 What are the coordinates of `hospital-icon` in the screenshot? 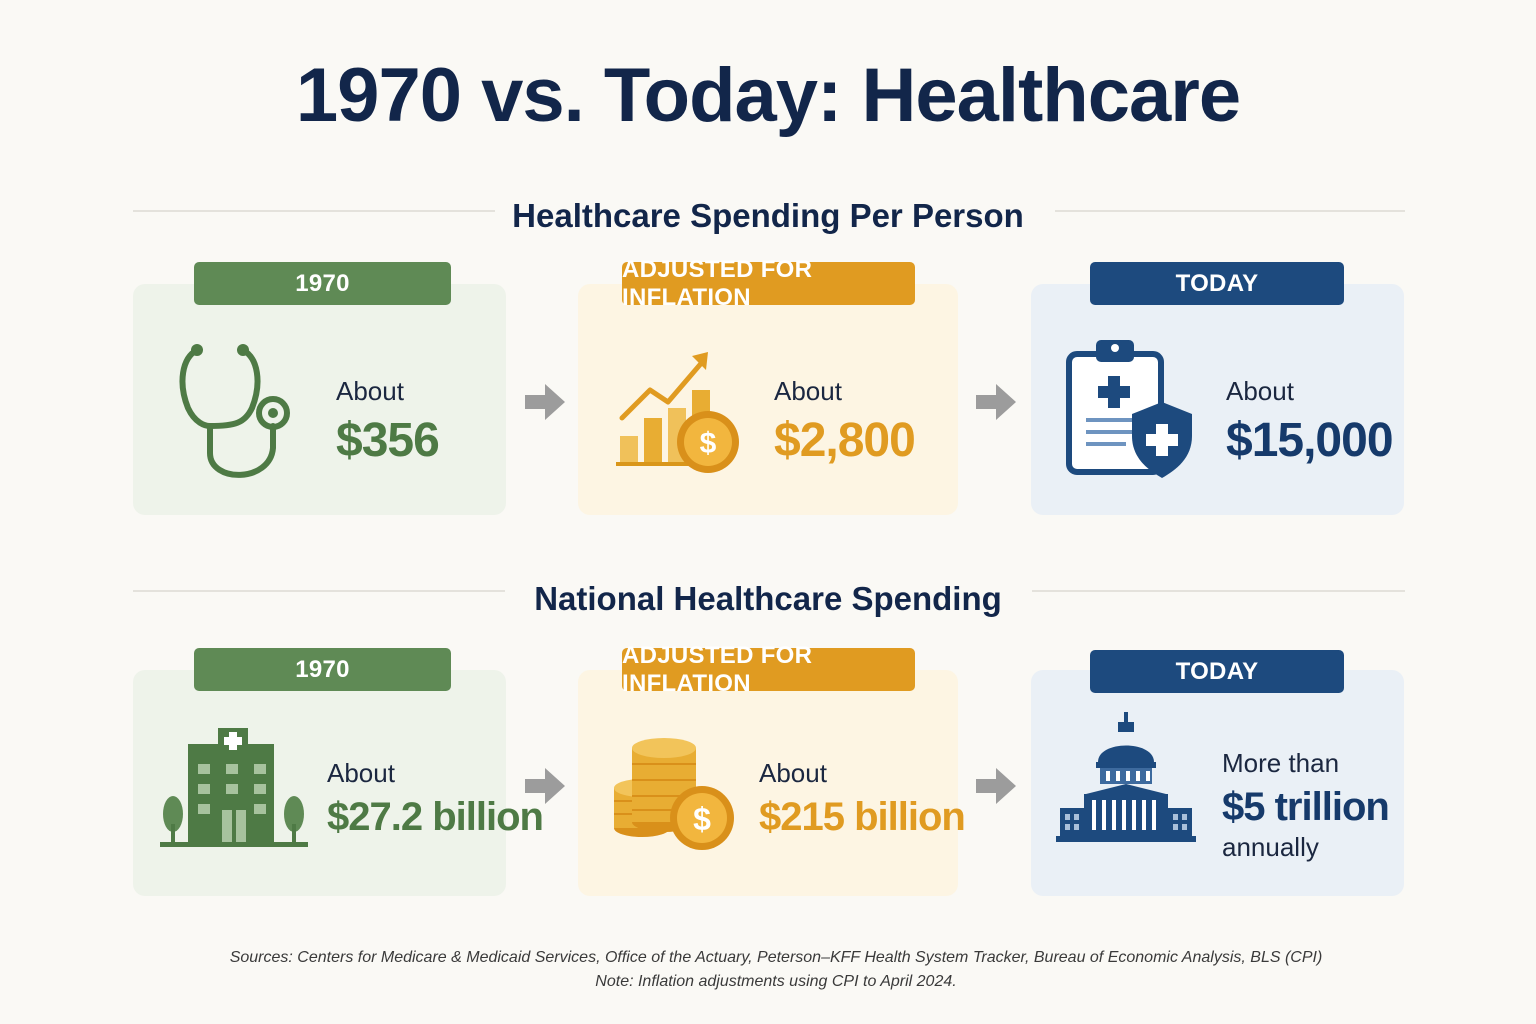 It's located at (234, 787).